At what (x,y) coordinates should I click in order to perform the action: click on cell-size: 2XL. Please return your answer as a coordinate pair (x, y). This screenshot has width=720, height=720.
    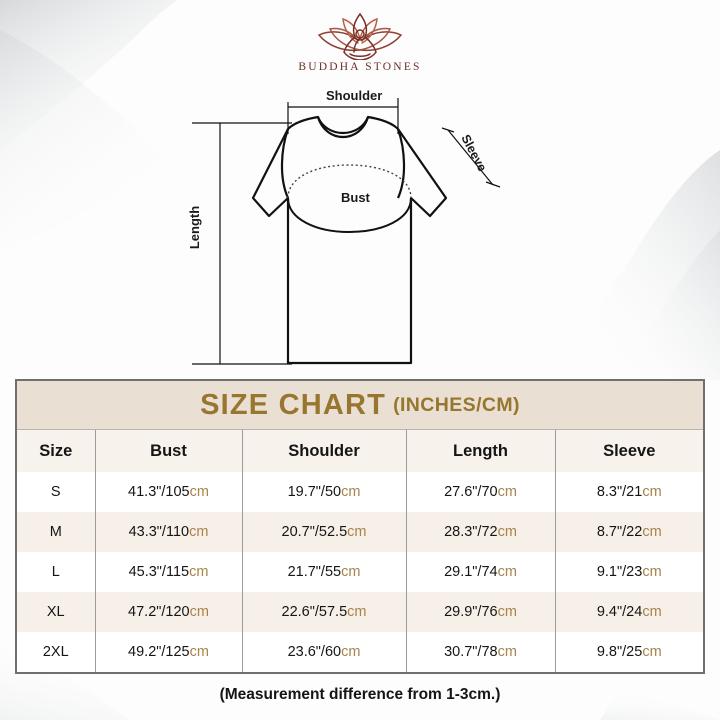
    Looking at the image, I should click on (56, 652).